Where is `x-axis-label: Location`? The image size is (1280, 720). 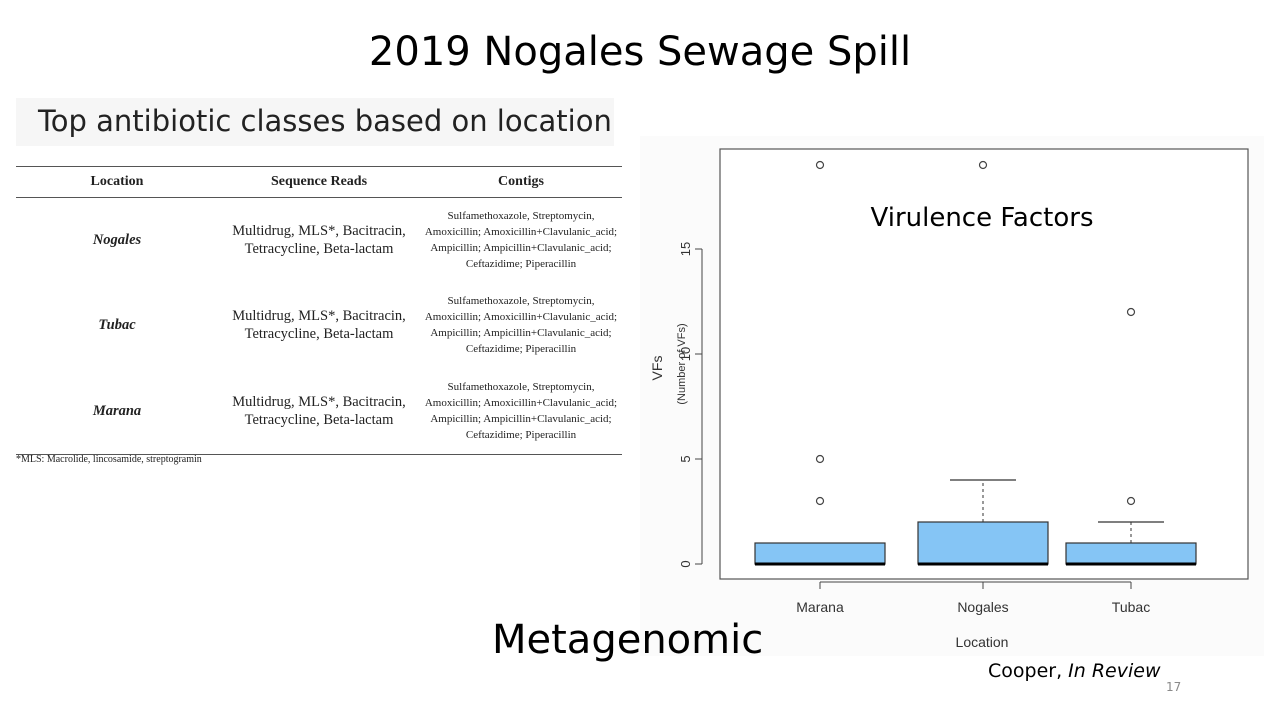
x-axis-label: Location is located at coordinates (982, 642).